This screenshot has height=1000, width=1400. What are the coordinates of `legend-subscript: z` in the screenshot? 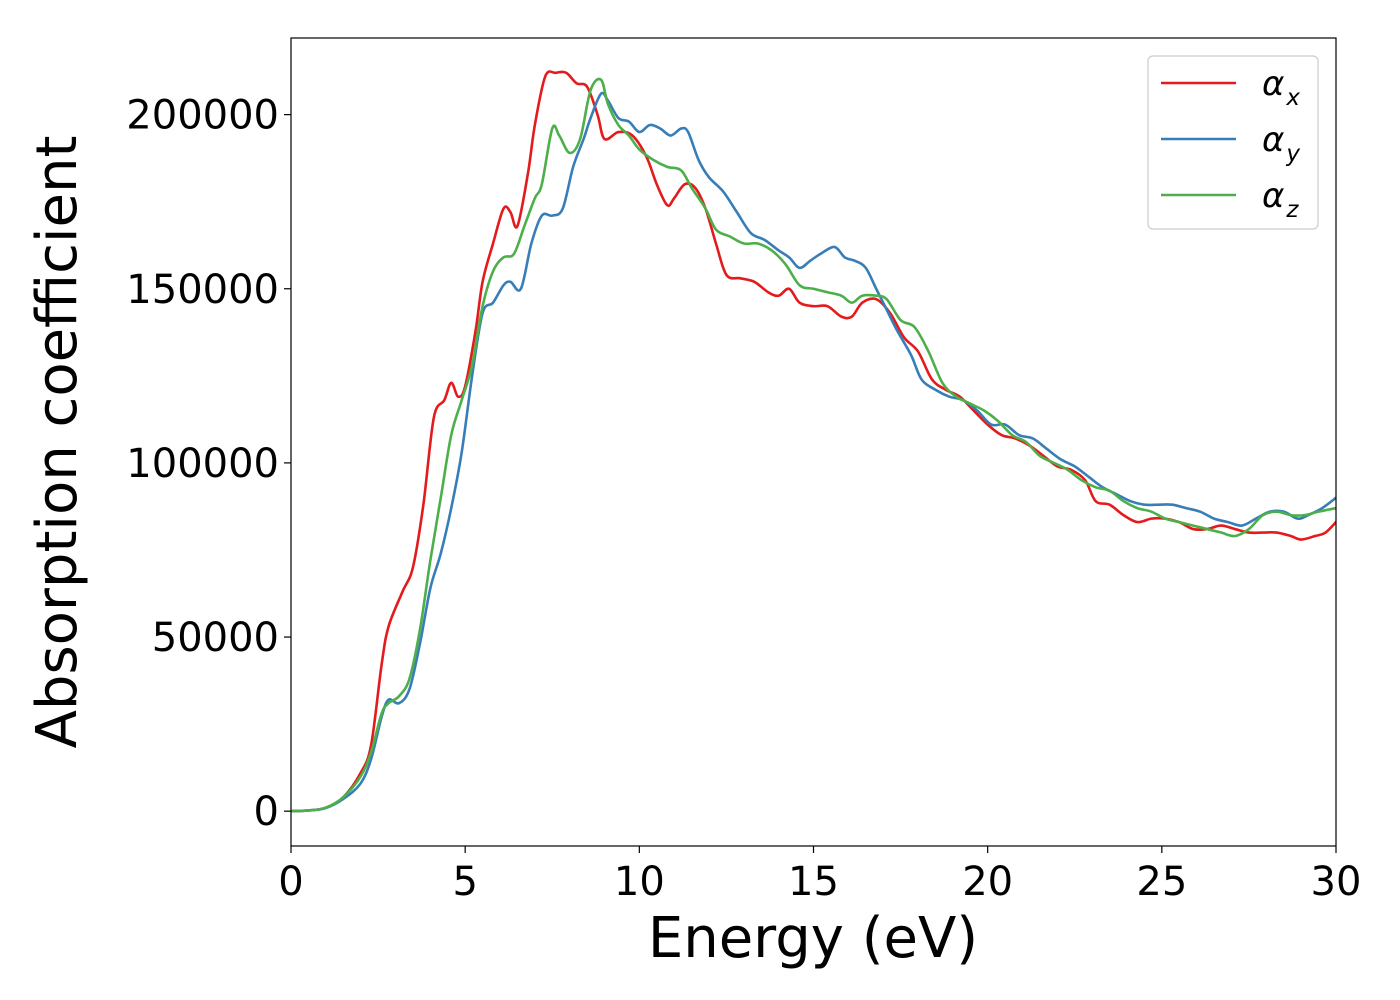 It's located at (1292, 210).